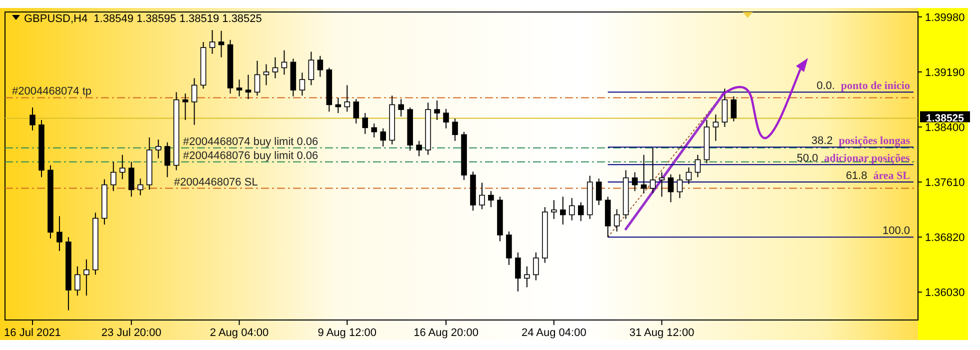 The width and height of the screenshot is (980, 350). Describe the element at coordinates (239, 333) in the screenshot. I see `x-tick-label: 2 Aug 04:00` at that location.